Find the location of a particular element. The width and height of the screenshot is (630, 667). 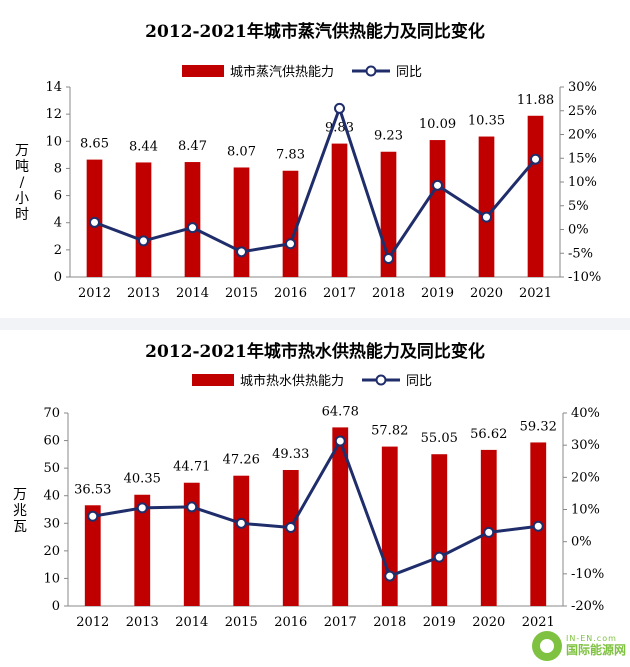

right-tick-label: 25% is located at coordinates (582, 111).